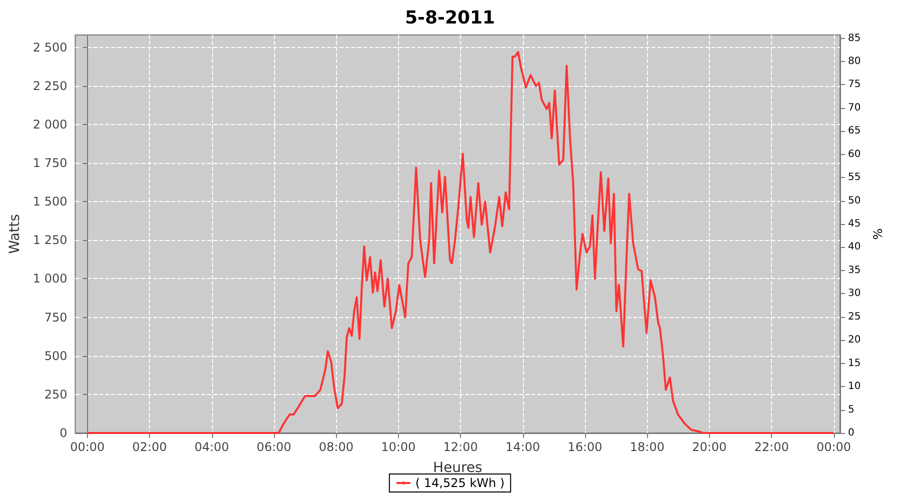 The width and height of the screenshot is (900, 500). What do you see at coordinates (854, 131) in the screenshot?
I see `y2-tick-label: 65` at bounding box center [854, 131].